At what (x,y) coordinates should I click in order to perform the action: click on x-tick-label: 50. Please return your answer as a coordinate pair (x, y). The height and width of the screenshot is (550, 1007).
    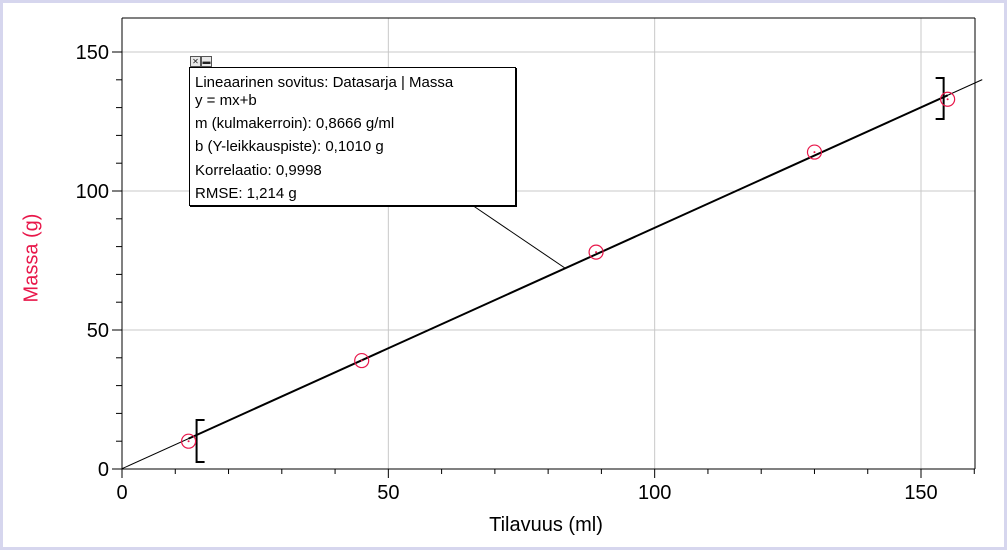
    Looking at the image, I should click on (388, 493).